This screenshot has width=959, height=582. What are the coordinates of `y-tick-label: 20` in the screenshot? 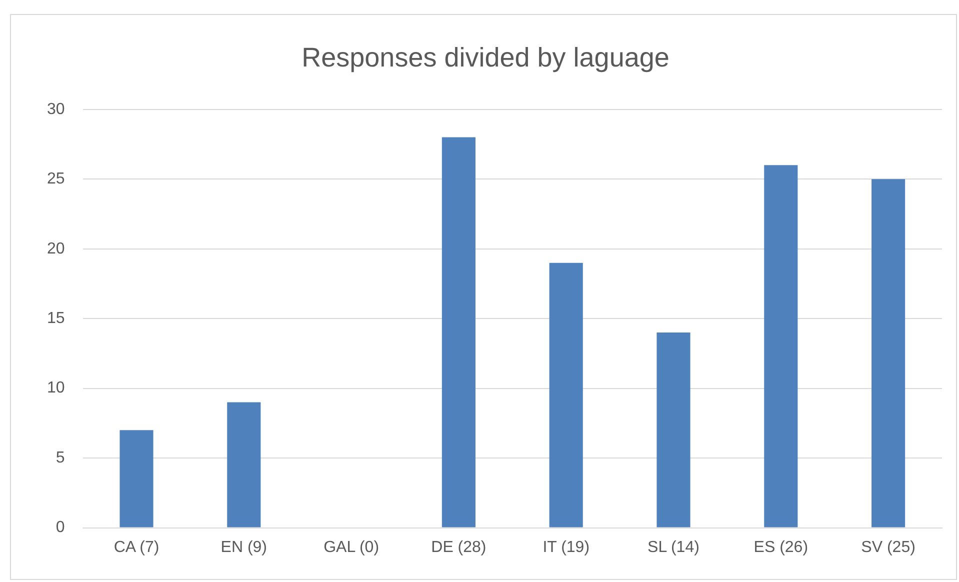 It's located at (56, 249).